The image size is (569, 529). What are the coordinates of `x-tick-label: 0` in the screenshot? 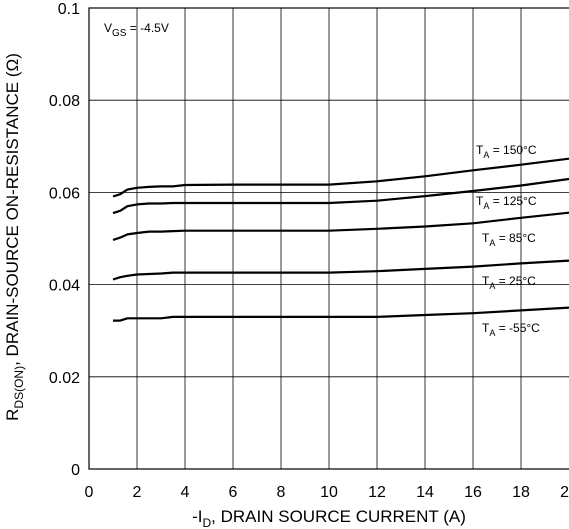 It's located at (89, 492).